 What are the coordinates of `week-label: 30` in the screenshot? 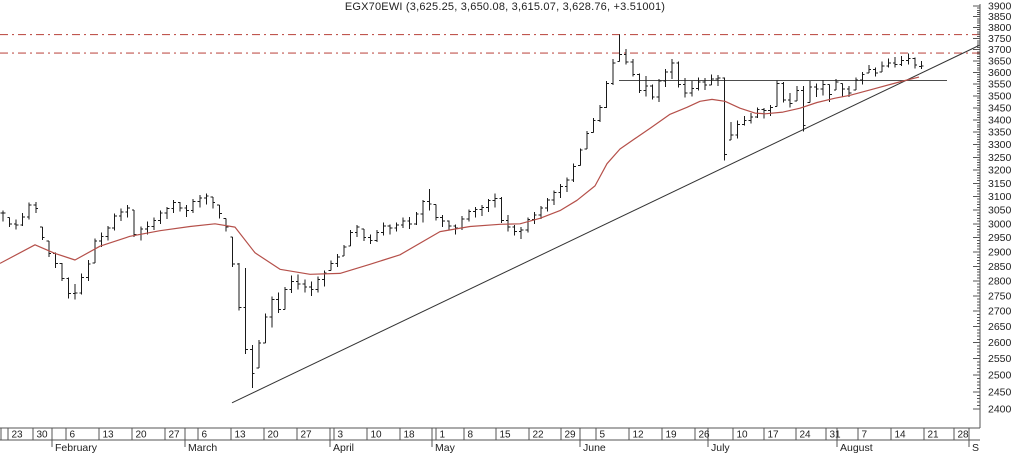 It's located at (43, 435).